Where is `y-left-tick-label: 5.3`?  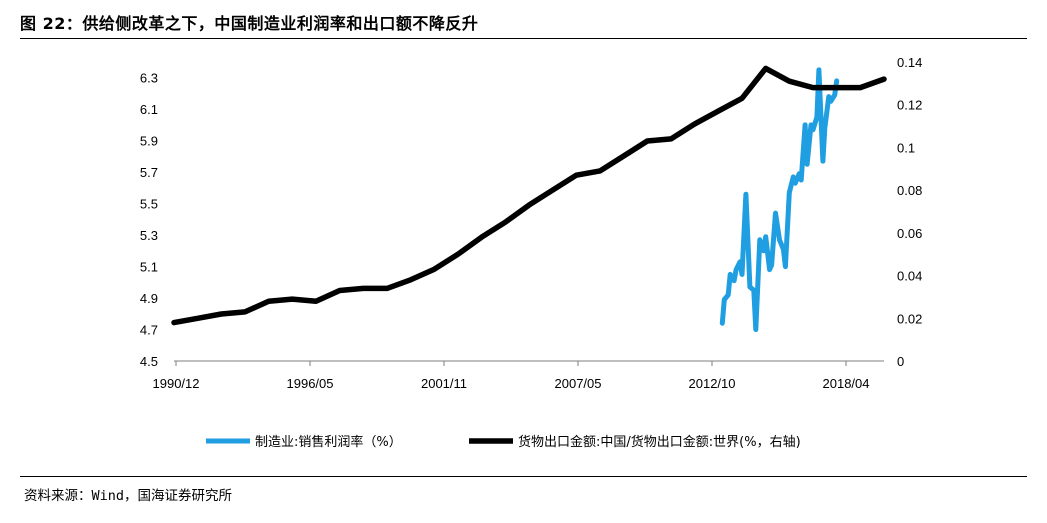
y-left-tick-label: 5.3 is located at coordinates (149, 235).